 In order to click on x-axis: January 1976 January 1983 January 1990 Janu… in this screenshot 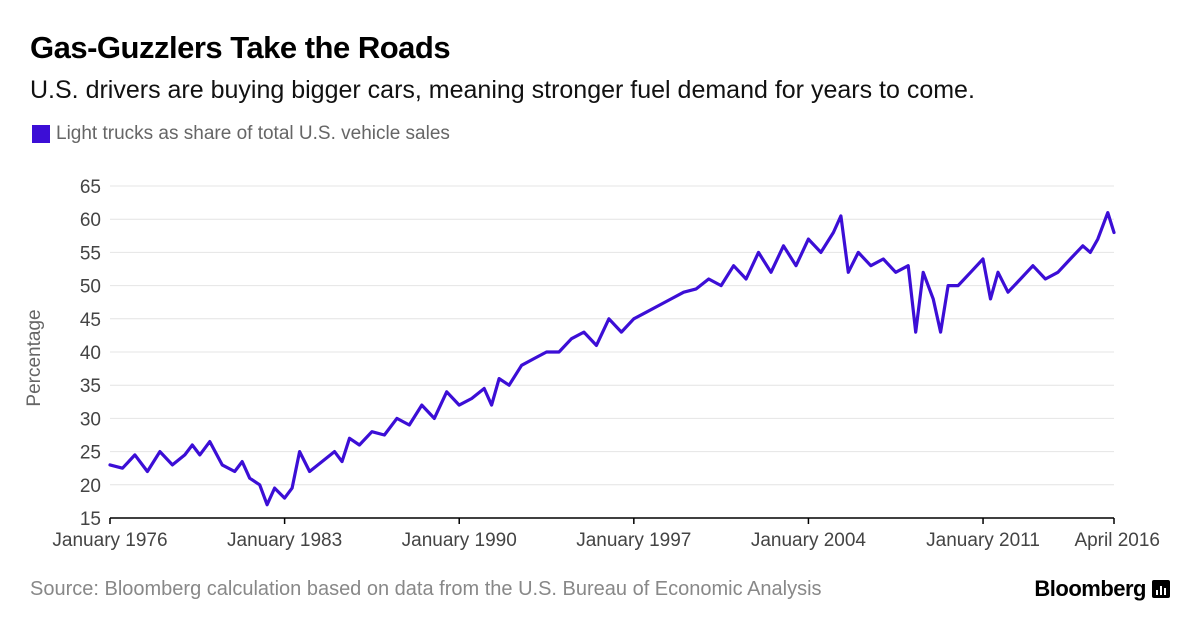, I will do `click(606, 534)`.